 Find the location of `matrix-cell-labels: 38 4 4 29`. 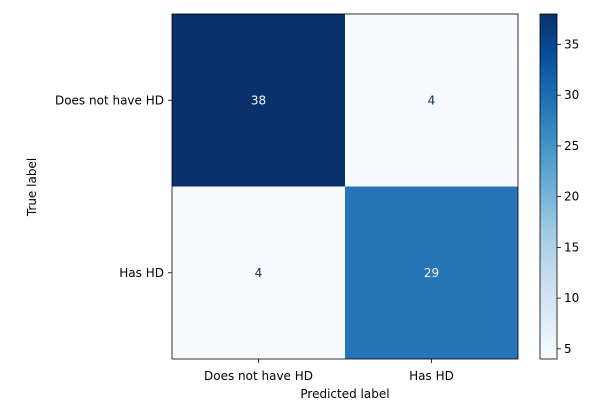

matrix-cell-labels: 38 4 4 29 is located at coordinates (345, 186).